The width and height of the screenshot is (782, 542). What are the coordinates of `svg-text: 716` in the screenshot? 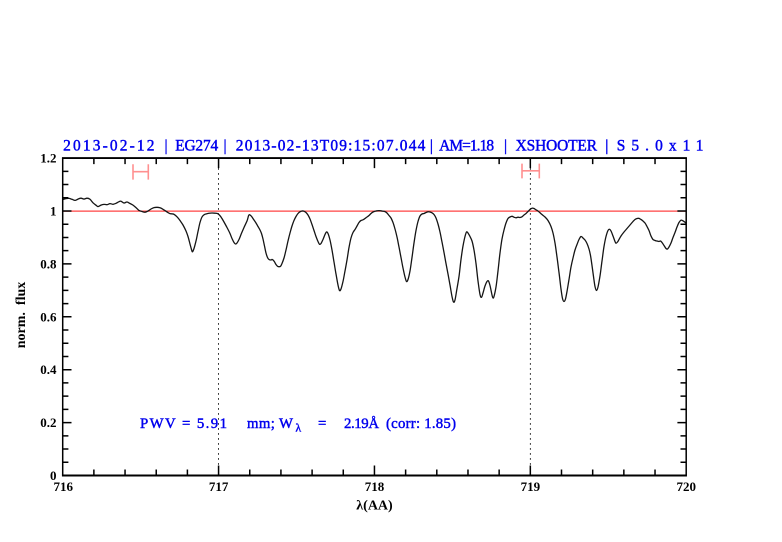 It's located at (63, 486).